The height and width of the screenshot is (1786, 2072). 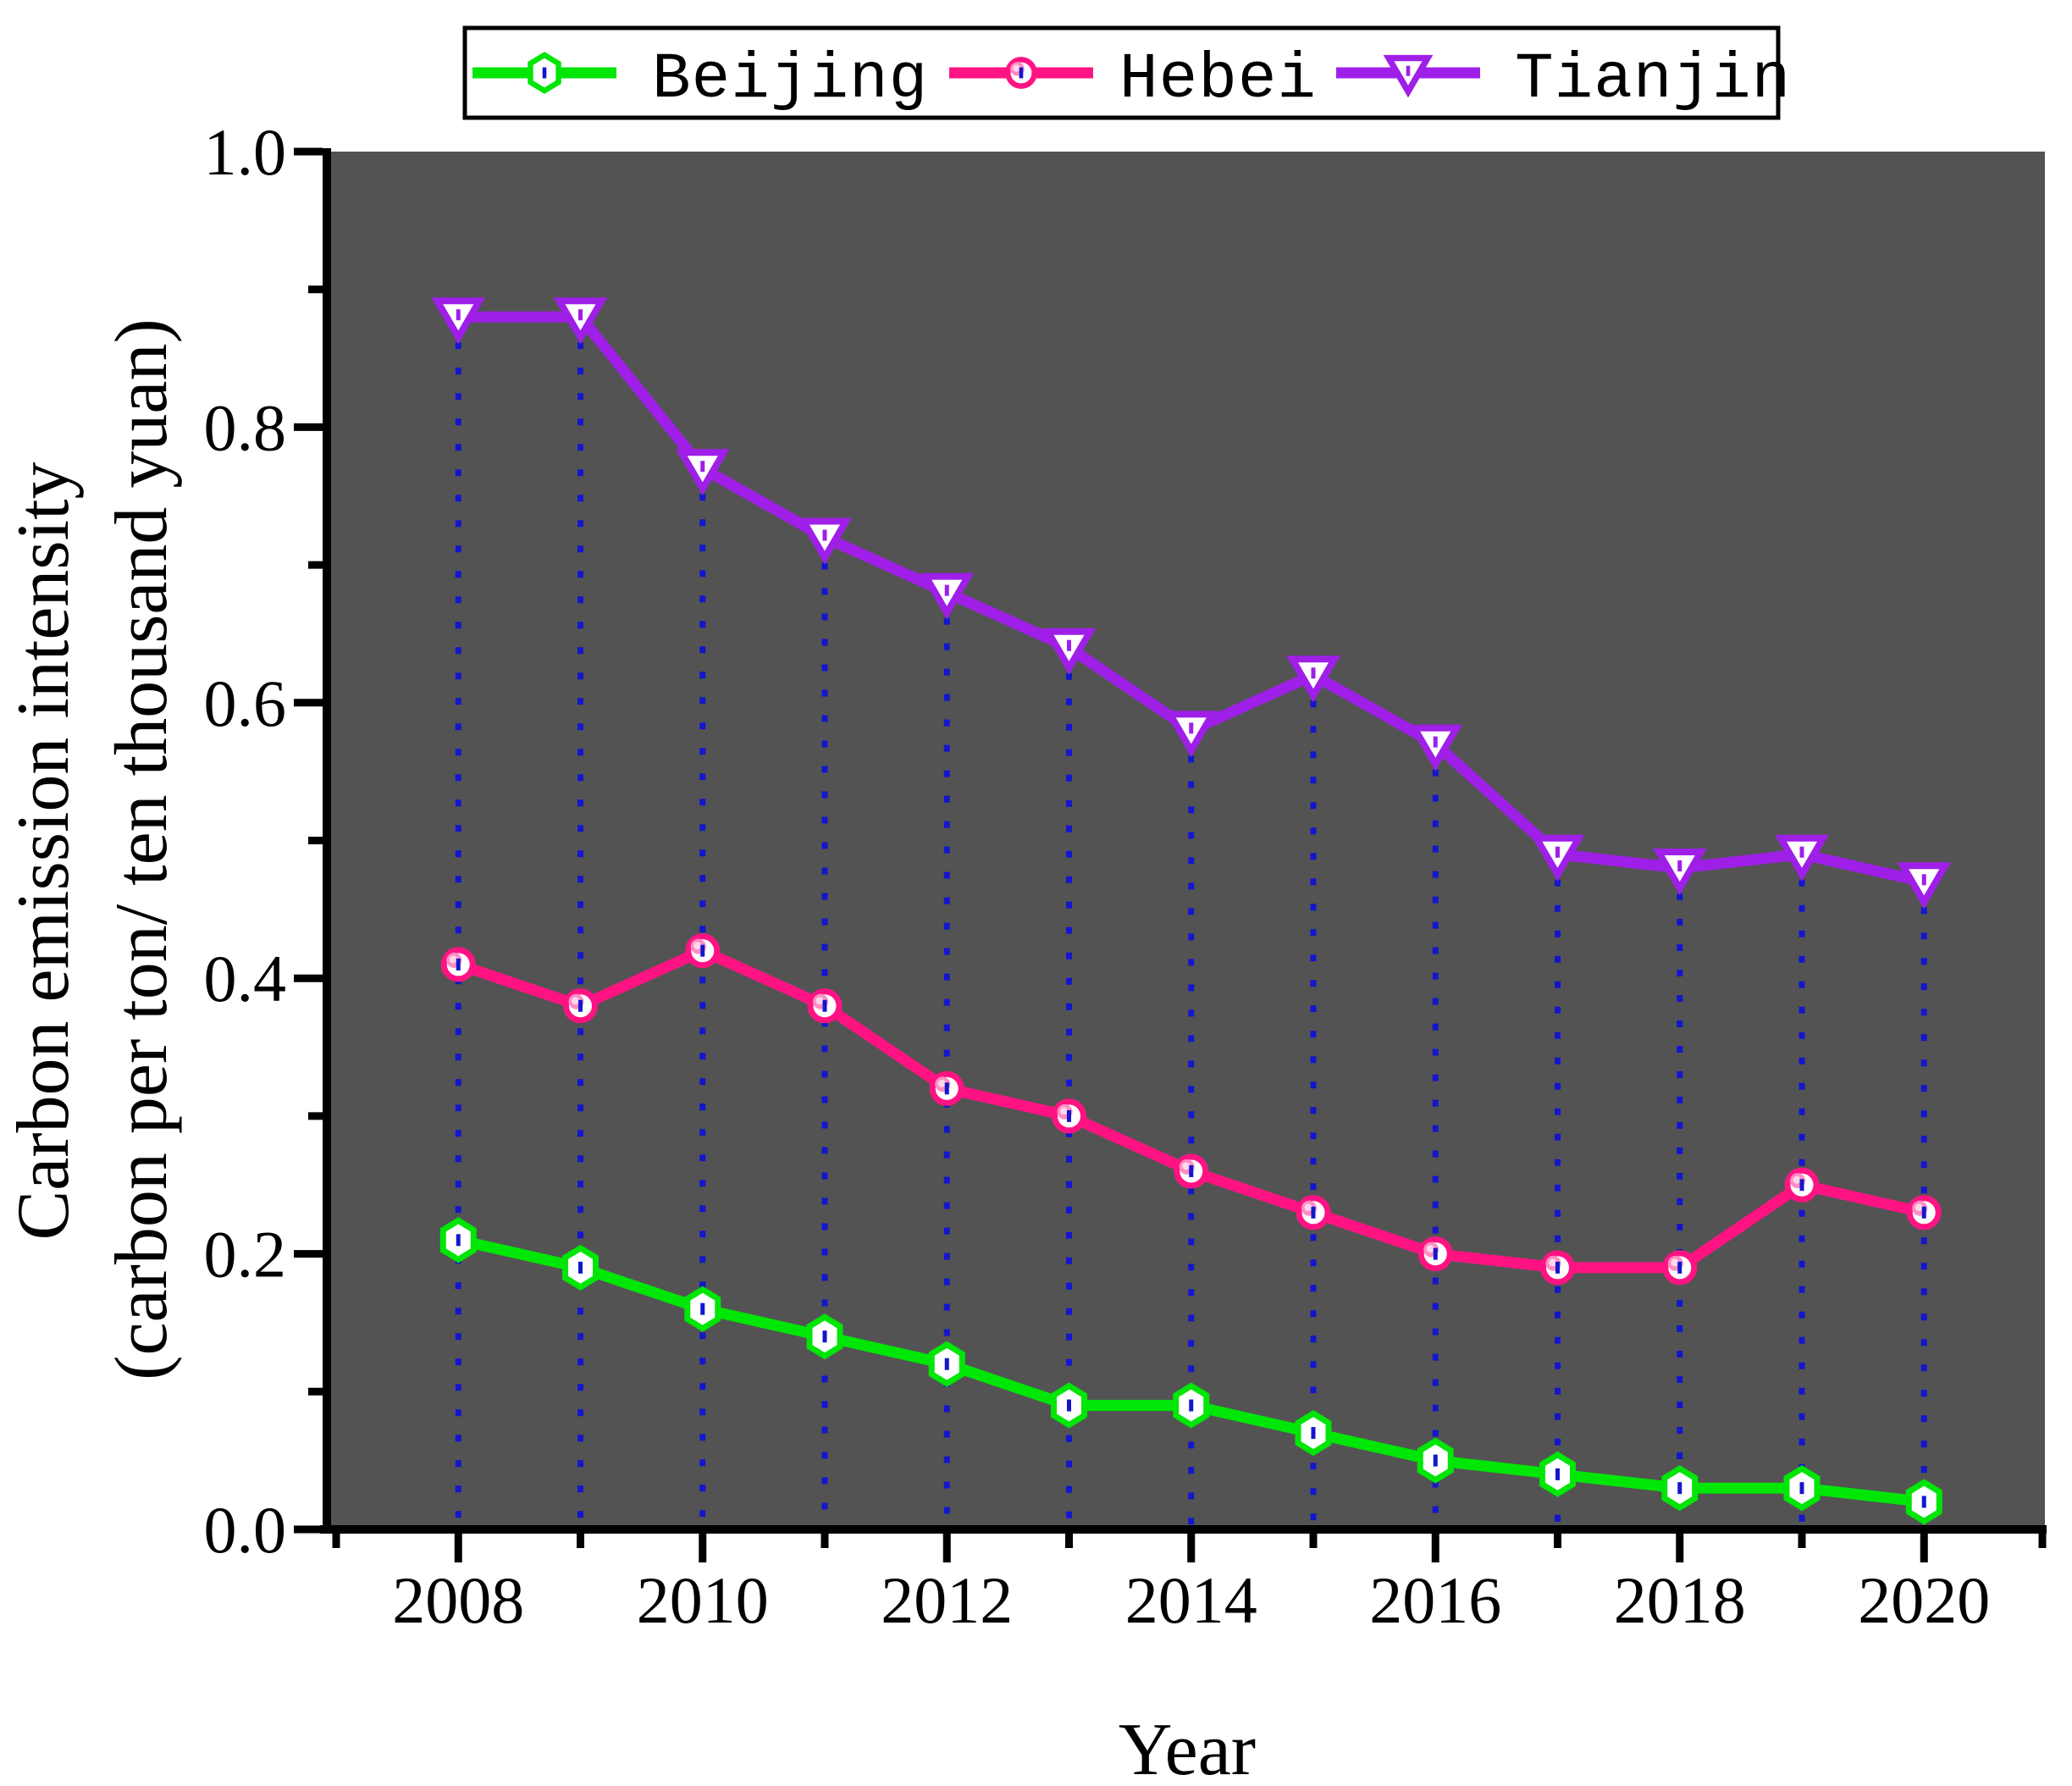 I want to click on y-tick-label: 0.4, so click(x=246, y=979).